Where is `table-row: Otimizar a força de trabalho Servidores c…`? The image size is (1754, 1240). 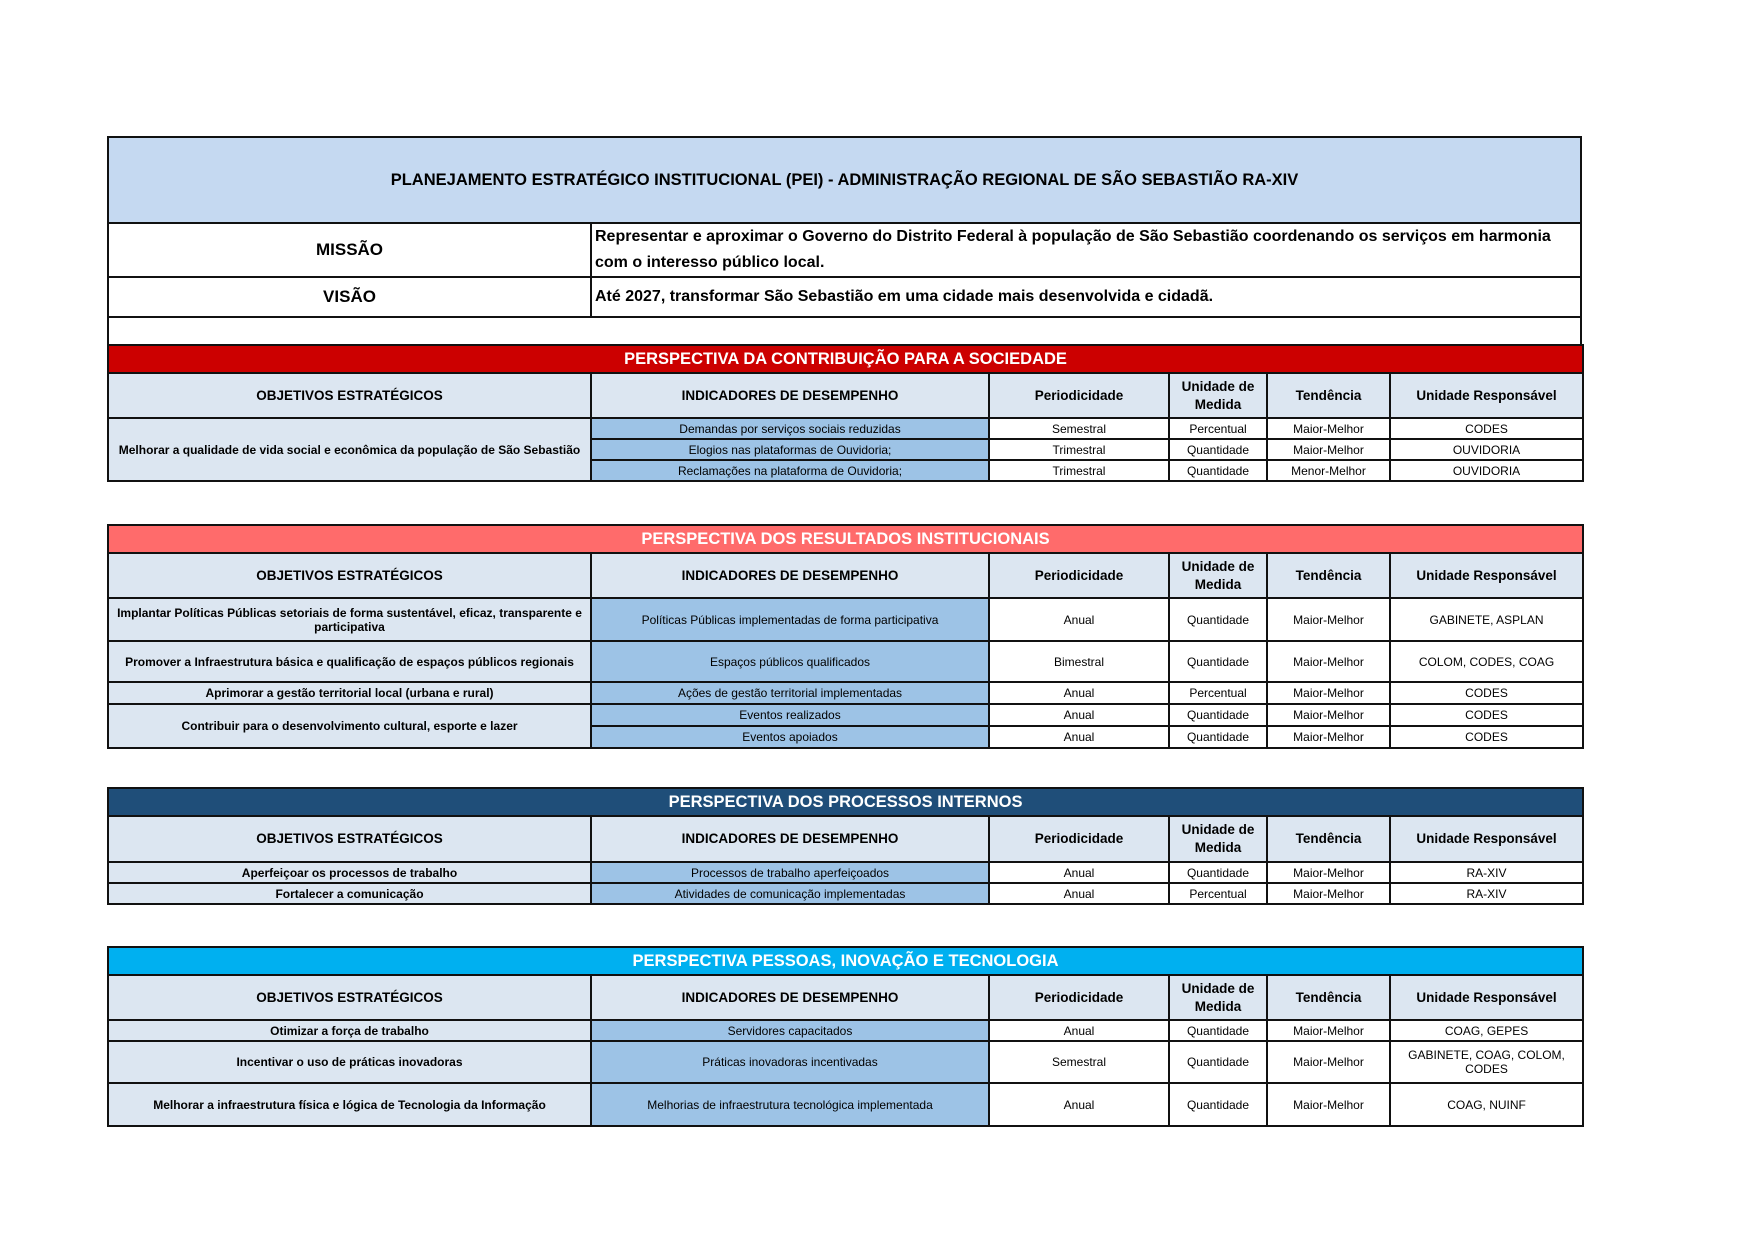 table-row: Otimizar a força de trabalho Servidores c… is located at coordinates (846, 1030).